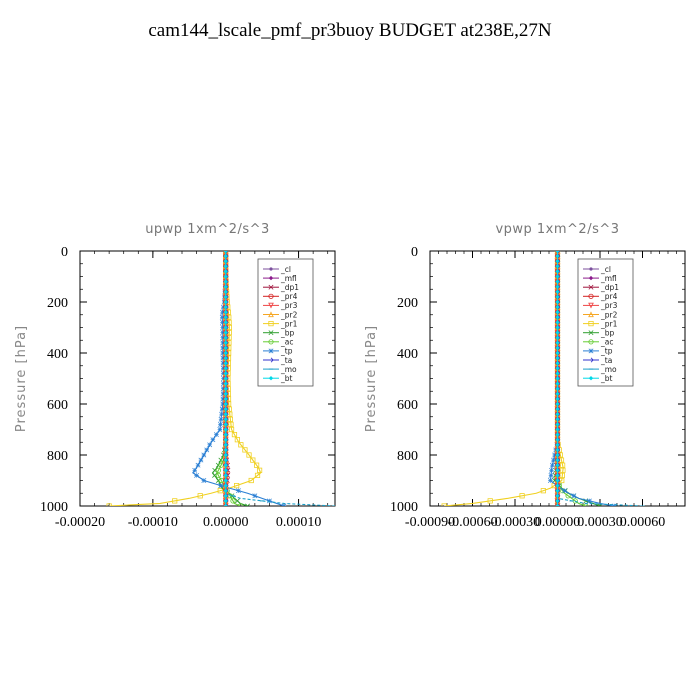  What do you see at coordinates (643, 522) in the screenshot?
I see `x-tick-label: 0.00060` at bounding box center [643, 522].